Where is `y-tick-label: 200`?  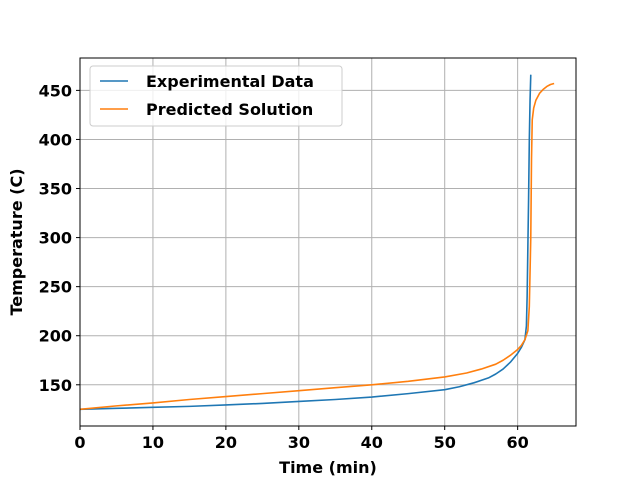 y-tick-label: 200 is located at coordinates (55, 336).